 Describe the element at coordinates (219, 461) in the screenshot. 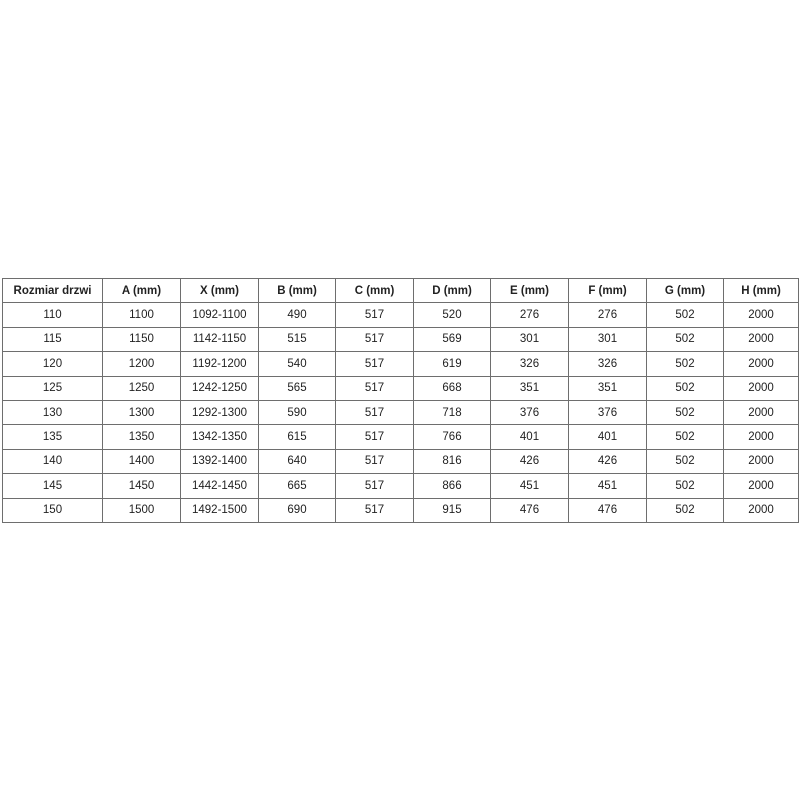

I see `table-cell: 1392-1400` at that location.